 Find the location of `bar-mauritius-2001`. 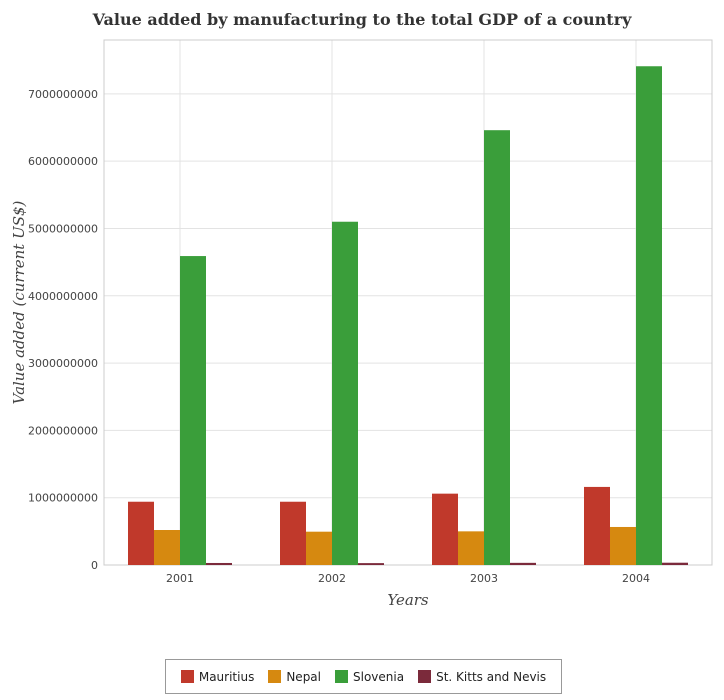

bar-mauritius-2001 is located at coordinates (141, 533).